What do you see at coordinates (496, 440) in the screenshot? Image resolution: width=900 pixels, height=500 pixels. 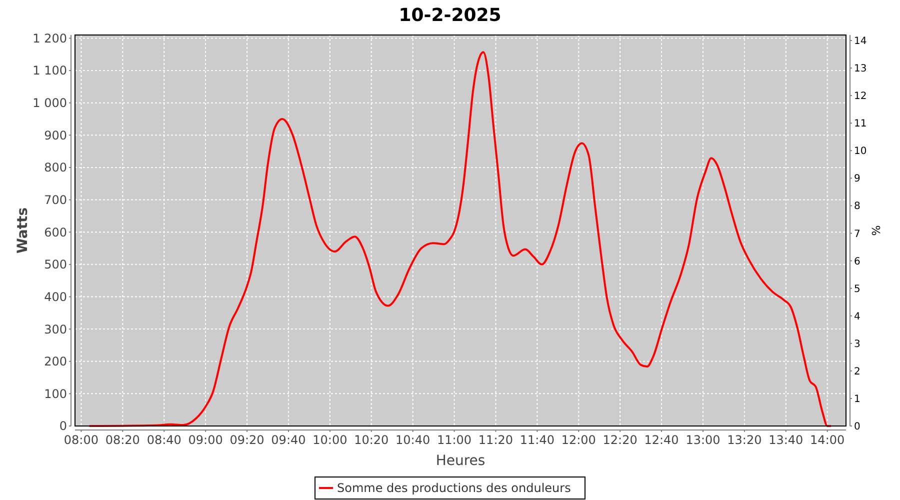 I see `x-tick-label: 11:20` at bounding box center [496, 440].